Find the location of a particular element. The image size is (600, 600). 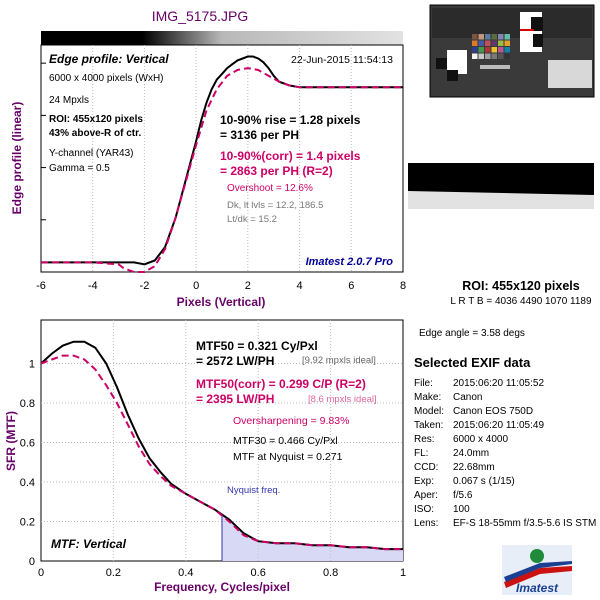

exif-value: EF-S 18-55mm f/3.5-5.6 IS STM is located at coordinates (524, 523).